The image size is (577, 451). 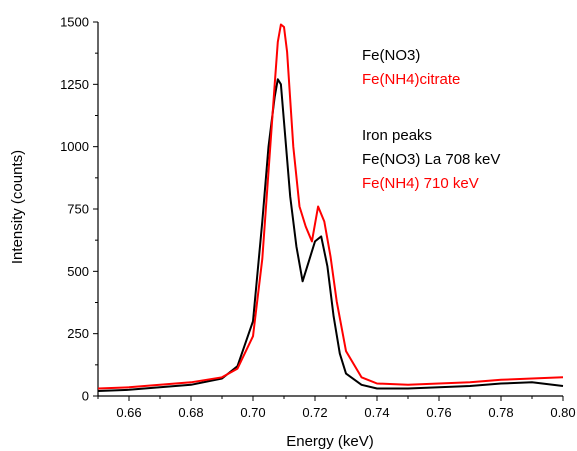 I want to click on y-tick-label: 1000, so click(x=74, y=146).